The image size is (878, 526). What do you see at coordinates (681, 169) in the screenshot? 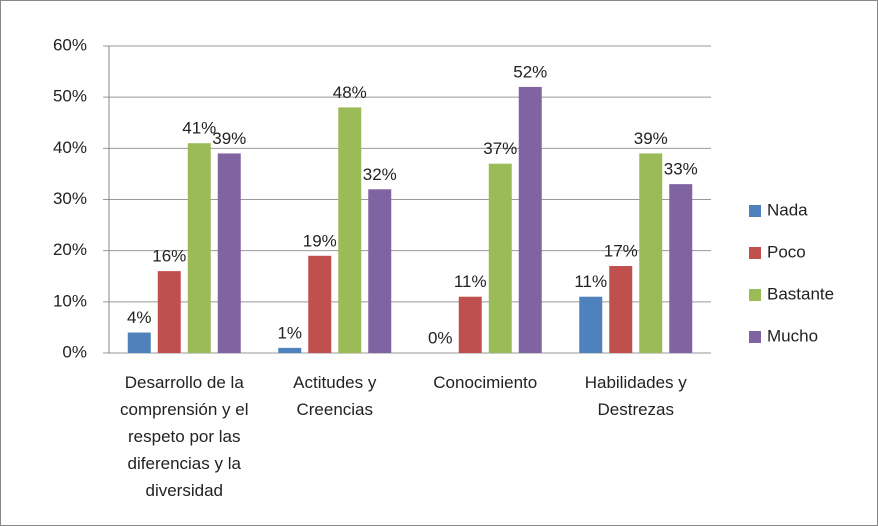
I see `data-label: 33%` at bounding box center [681, 169].